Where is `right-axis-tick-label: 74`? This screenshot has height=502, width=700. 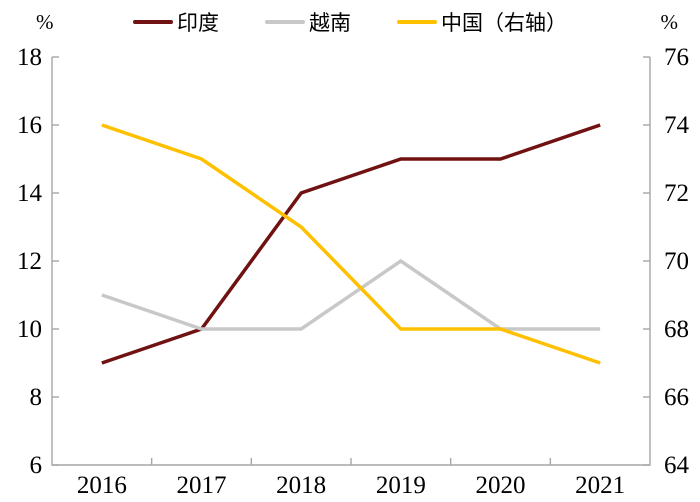 right-axis-tick-label: 74 is located at coordinates (677, 125).